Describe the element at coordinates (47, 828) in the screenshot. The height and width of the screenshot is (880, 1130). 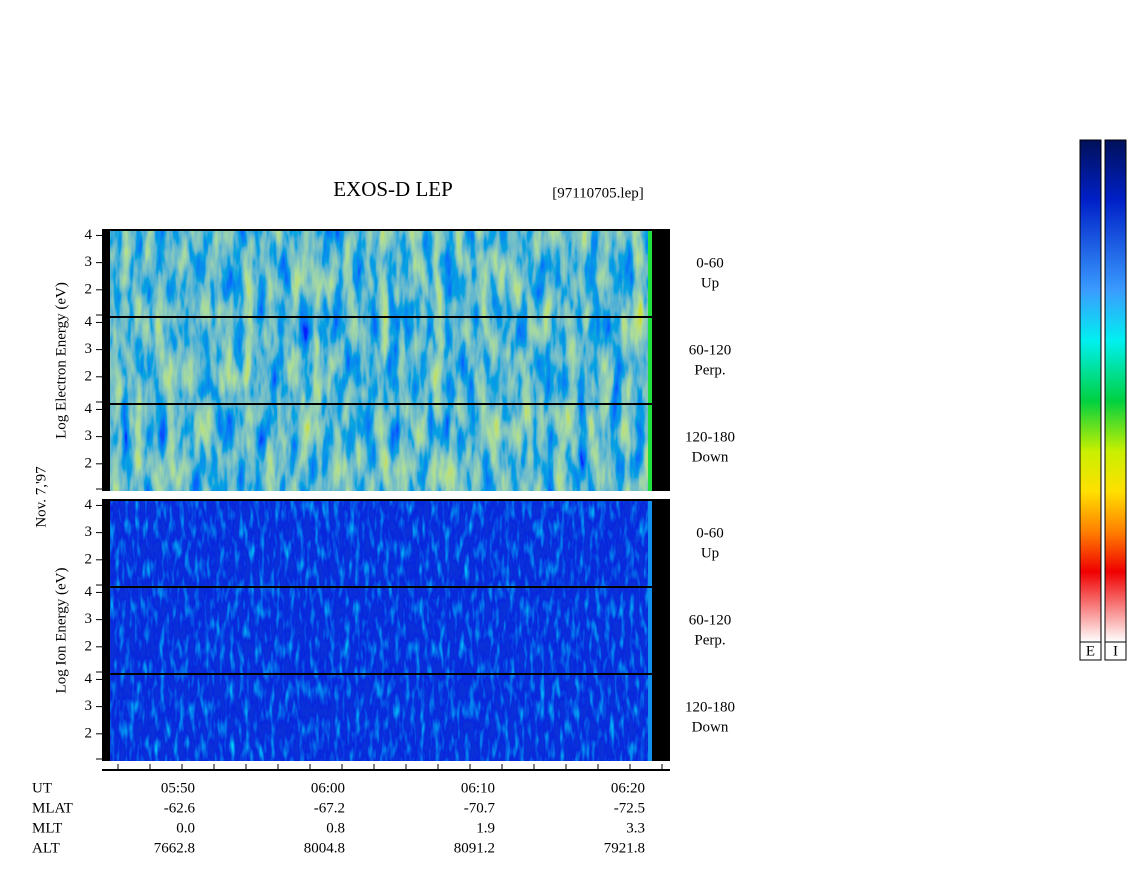
I see `row-label: MLT` at that location.